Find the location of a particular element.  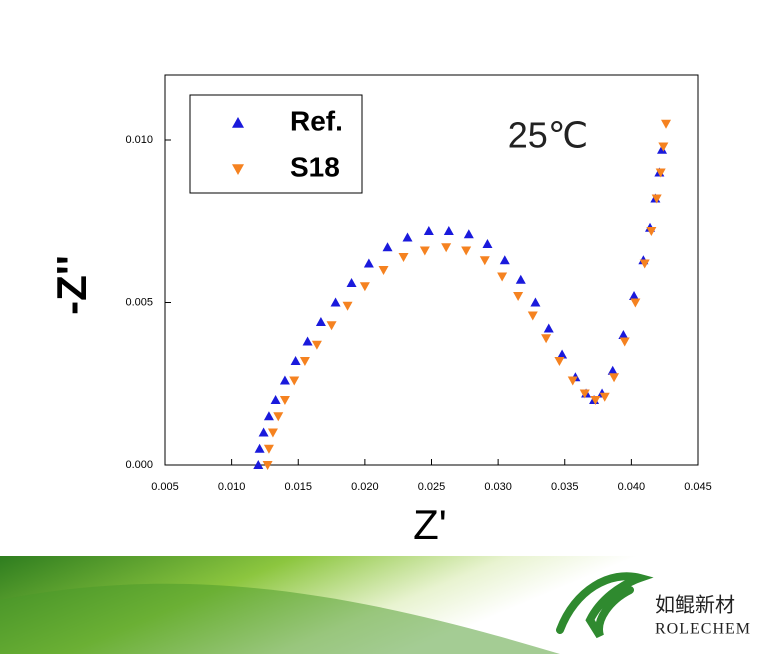

legend-box is located at coordinates (276, 144).